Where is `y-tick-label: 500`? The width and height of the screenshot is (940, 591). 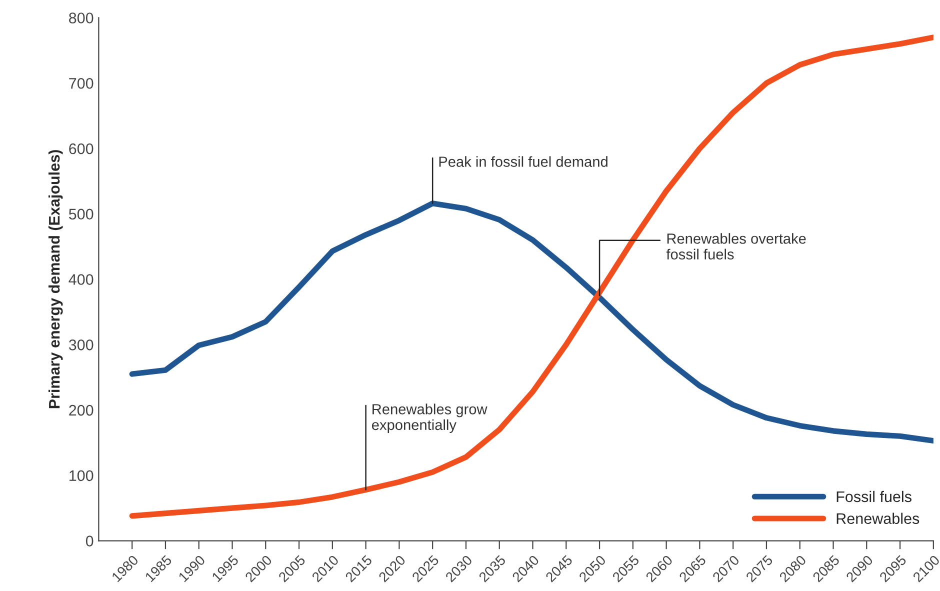
y-tick-label: 500 is located at coordinates (81, 214).